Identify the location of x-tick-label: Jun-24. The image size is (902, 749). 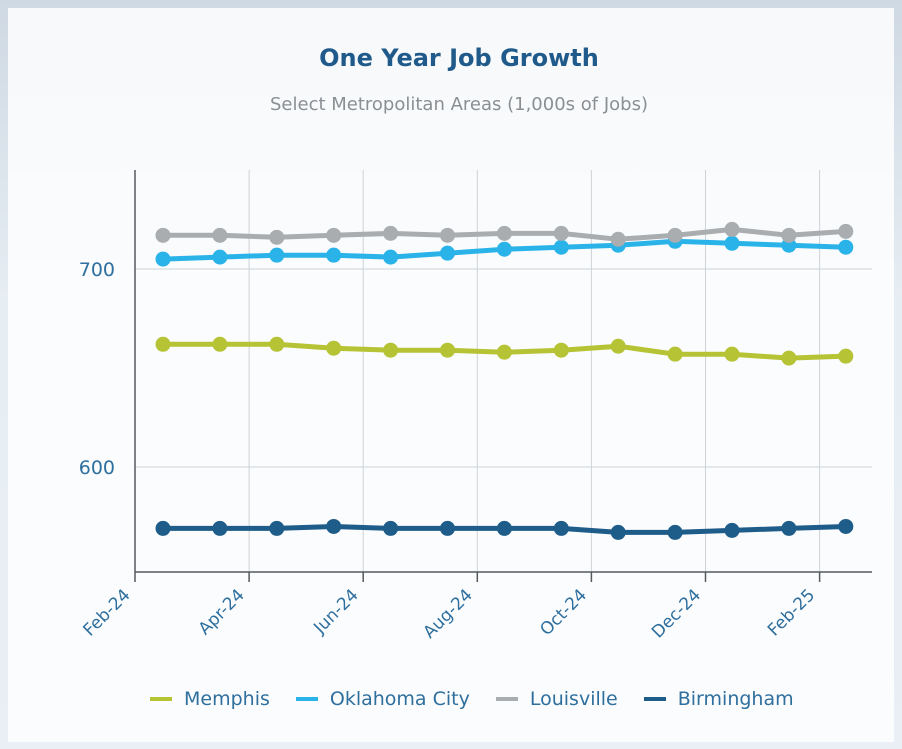
(335, 611).